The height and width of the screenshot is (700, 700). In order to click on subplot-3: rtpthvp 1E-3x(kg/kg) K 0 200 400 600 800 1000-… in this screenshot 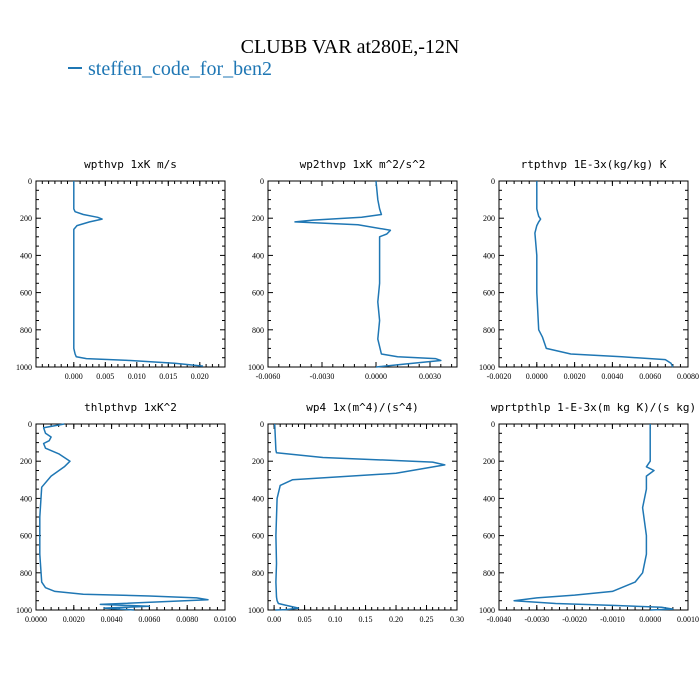, I will do `click(589, 269)`.